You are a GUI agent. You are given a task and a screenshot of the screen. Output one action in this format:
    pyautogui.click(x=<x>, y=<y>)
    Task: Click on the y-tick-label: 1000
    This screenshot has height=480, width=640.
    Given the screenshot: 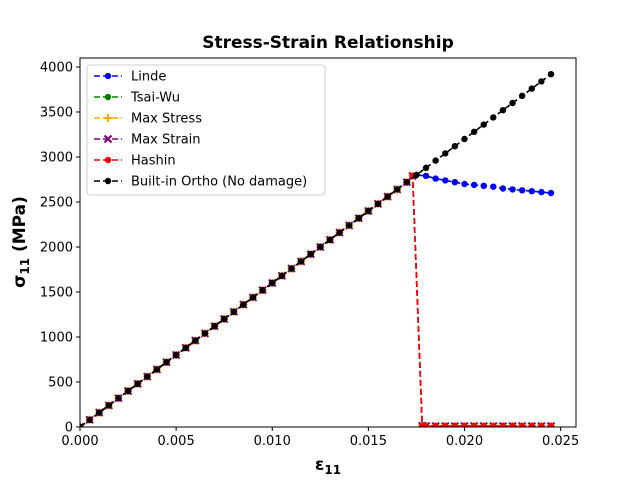 What is the action you would take?
    pyautogui.click(x=56, y=338)
    